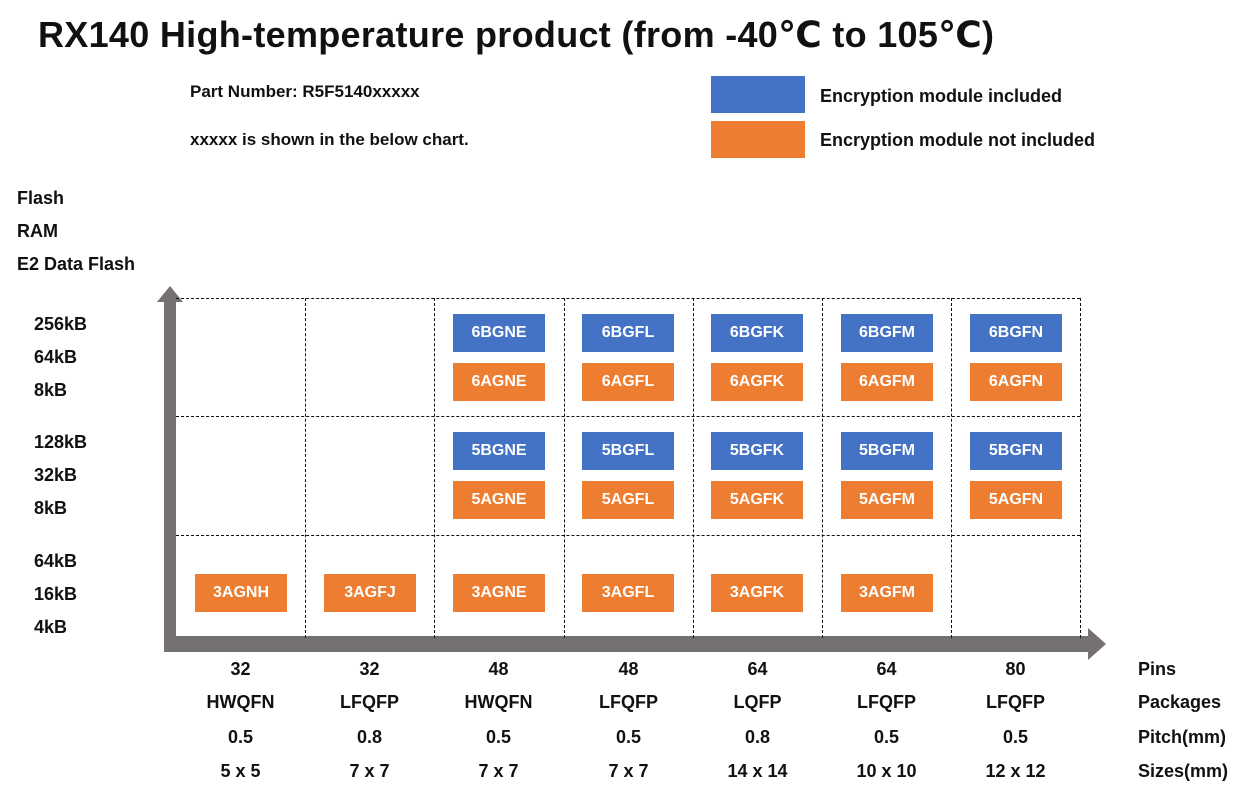 This screenshot has height=797, width=1256. I want to click on chart-note: xxxxx is shown in the below chart., so click(329, 139).